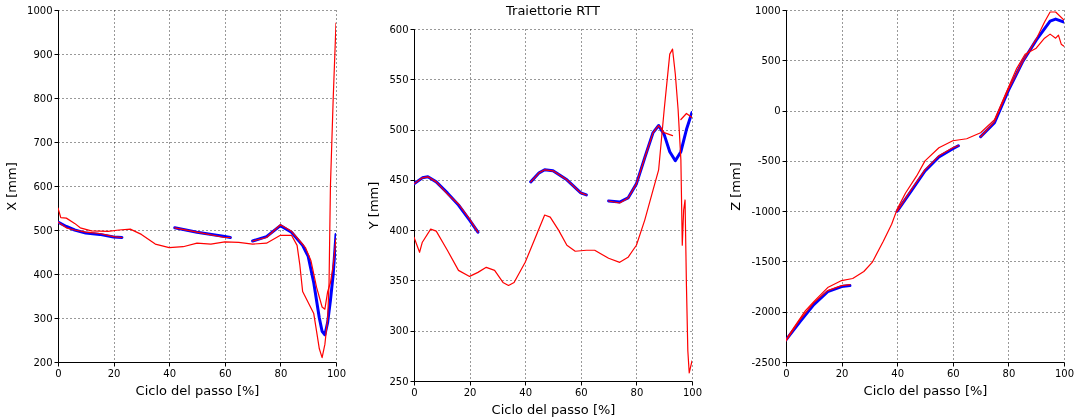 This screenshot has height=418, width=1086. I want to click on y-axis-title: X [mm], so click(12, 186).